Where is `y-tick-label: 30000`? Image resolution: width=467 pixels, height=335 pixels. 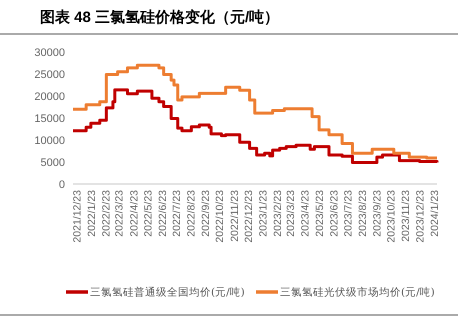
y-tick-label: 30000 is located at coordinates (49, 52).